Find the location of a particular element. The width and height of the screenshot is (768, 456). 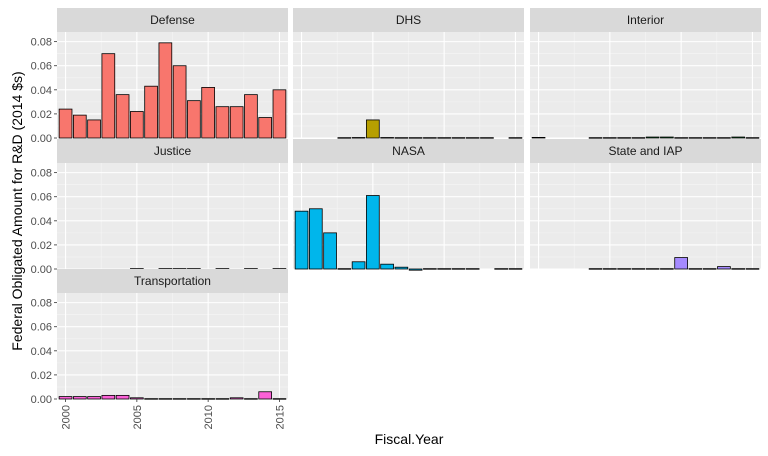

x-axis-title: Fiscal.Year is located at coordinates (409, 439).